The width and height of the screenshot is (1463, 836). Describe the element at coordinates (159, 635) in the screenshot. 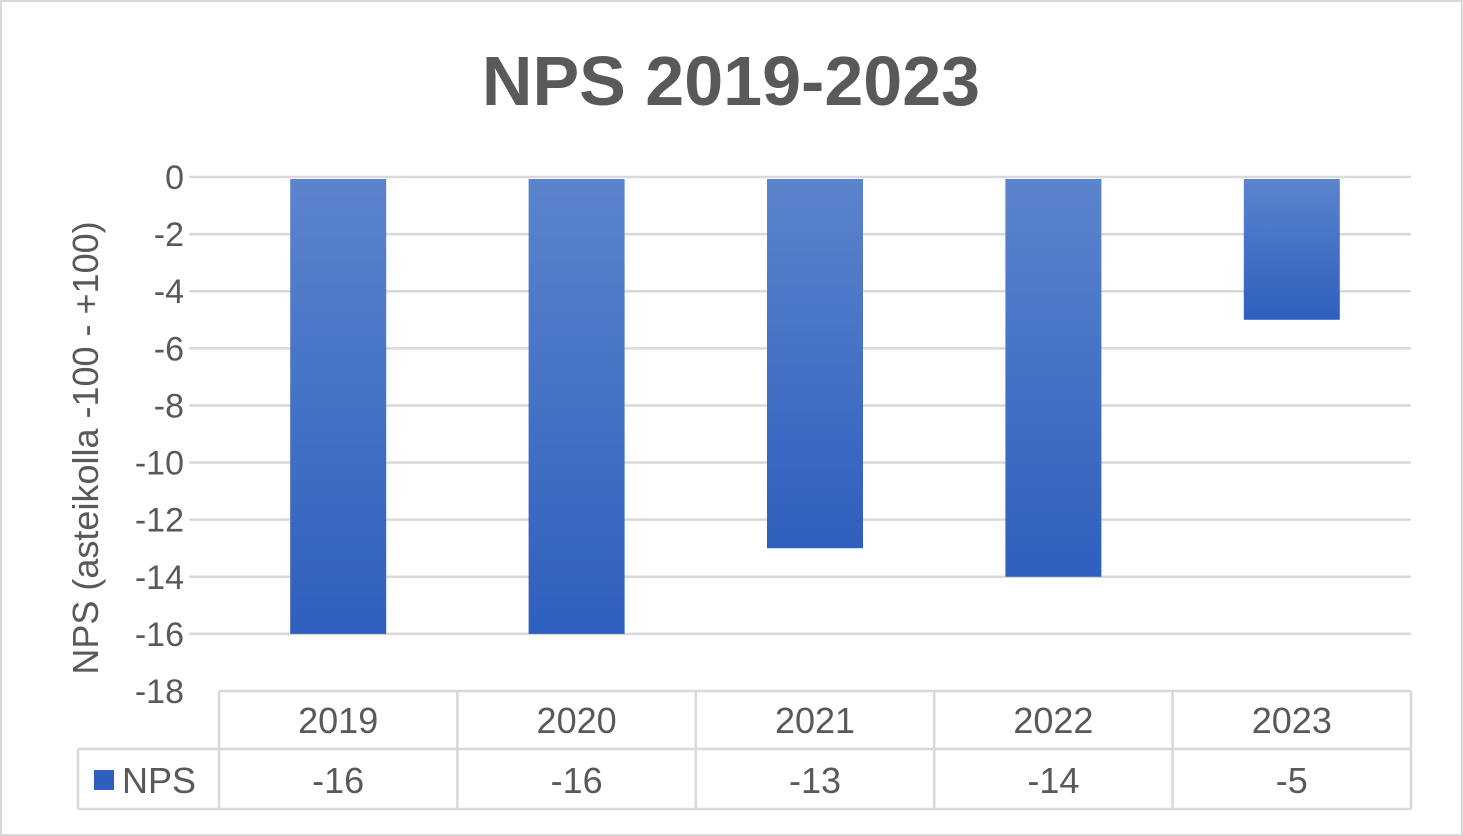

I see `y-tick-label: -16` at that location.